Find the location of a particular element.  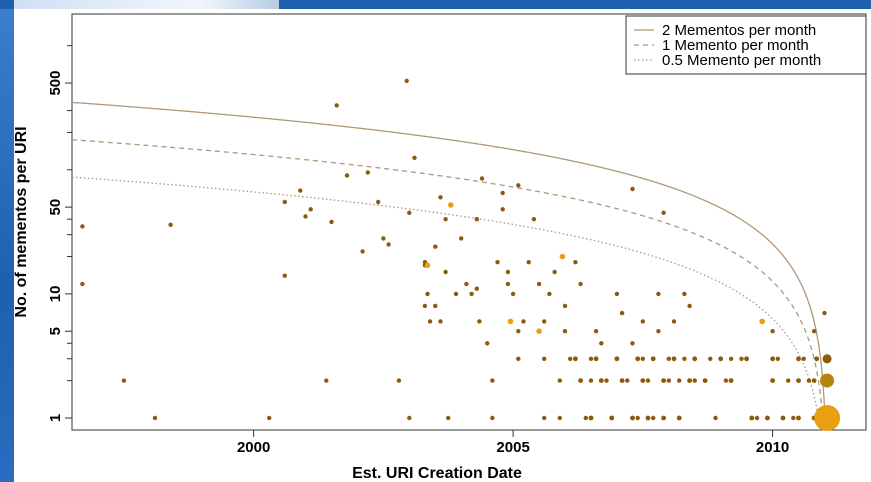

legend-label: 2 Mementos per month is located at coordinates (739, 30).